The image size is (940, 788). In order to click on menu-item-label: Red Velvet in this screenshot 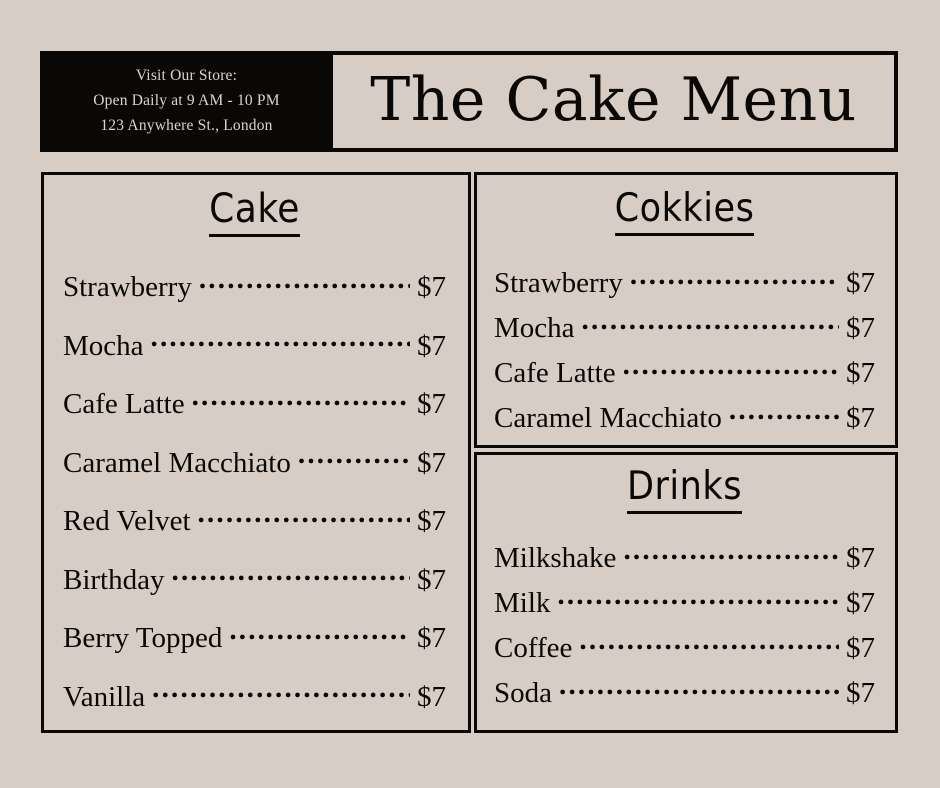, I will do `click(127, 521)`.